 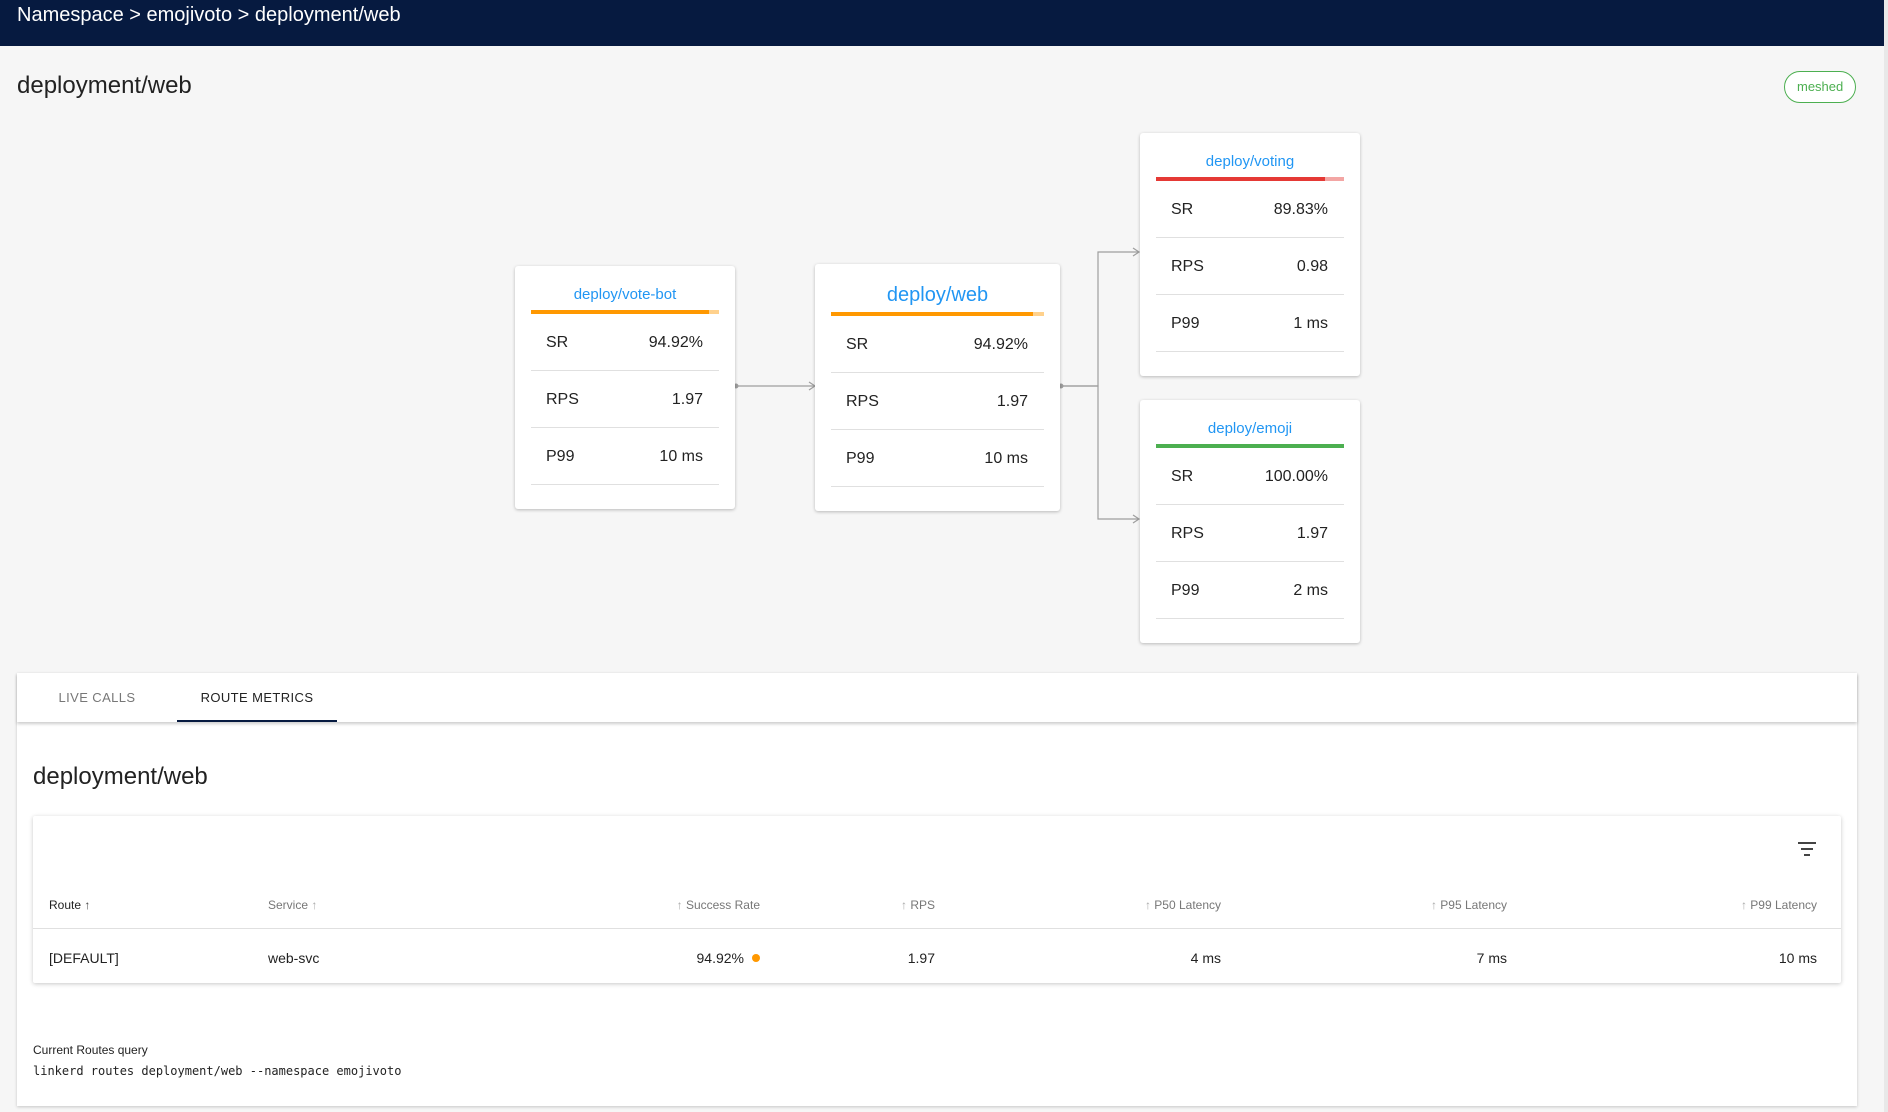 I want to click on breadcrumb-namespace: Namespace, so click(x=70, y=15).